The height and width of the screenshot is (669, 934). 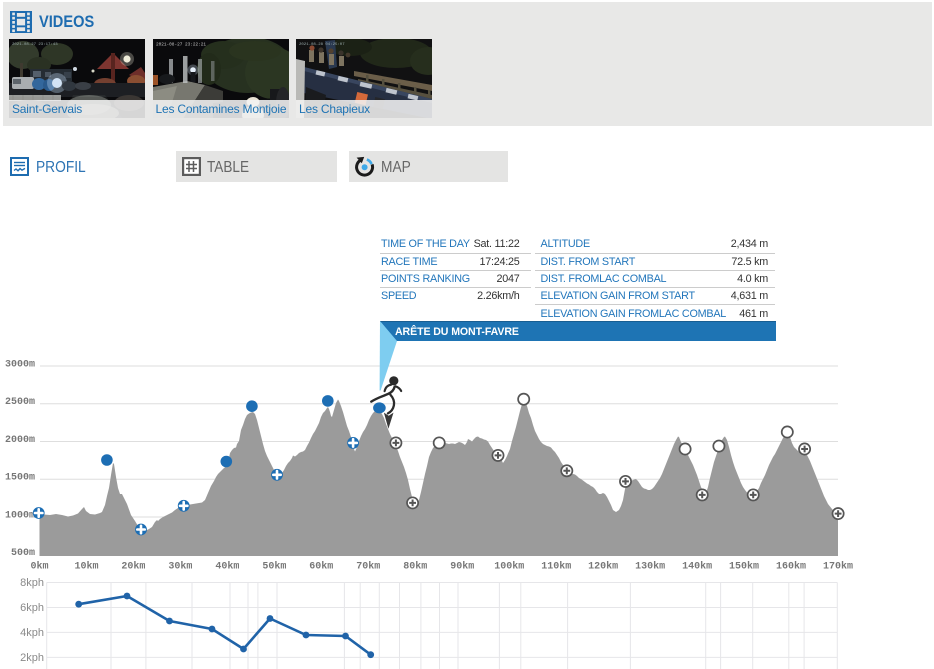 What do you see at coordinates (322, 45) in the screenshot?
I see `svg-text: 2021-08-28 04:25:07` at bounding box center [322, 45].